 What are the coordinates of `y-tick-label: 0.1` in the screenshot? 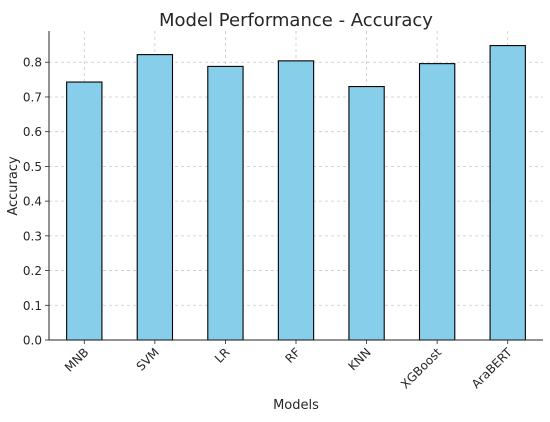 It's located at (32, 306).